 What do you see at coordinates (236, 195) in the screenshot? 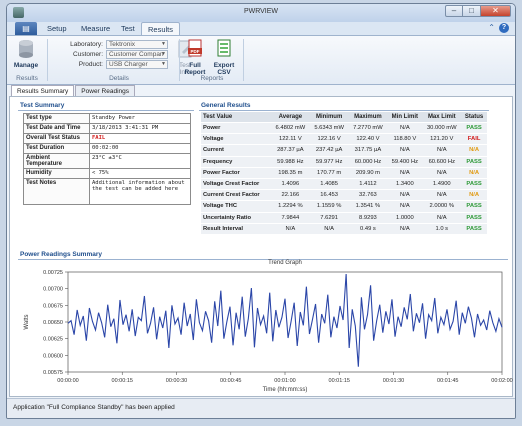
I see `table-cell: Current Crest Factor` at bounding box center [236, 195].